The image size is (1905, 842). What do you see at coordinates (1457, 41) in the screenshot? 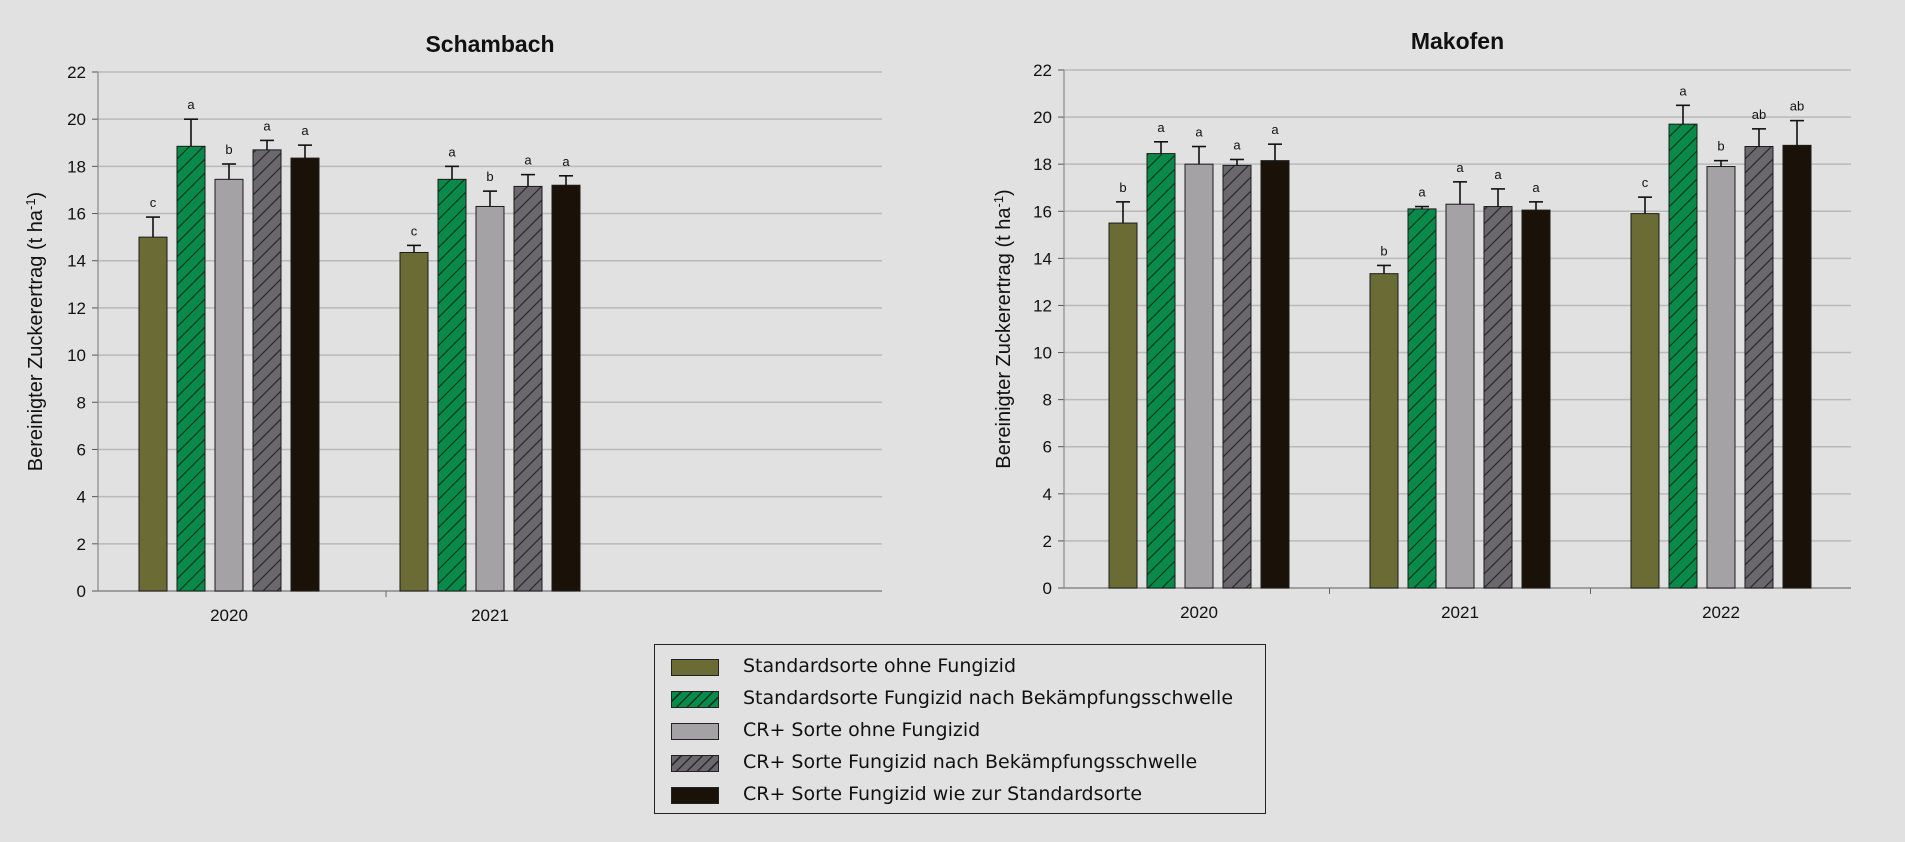
I see `chart-title: Makofen` at bounding box center [1457, 41].